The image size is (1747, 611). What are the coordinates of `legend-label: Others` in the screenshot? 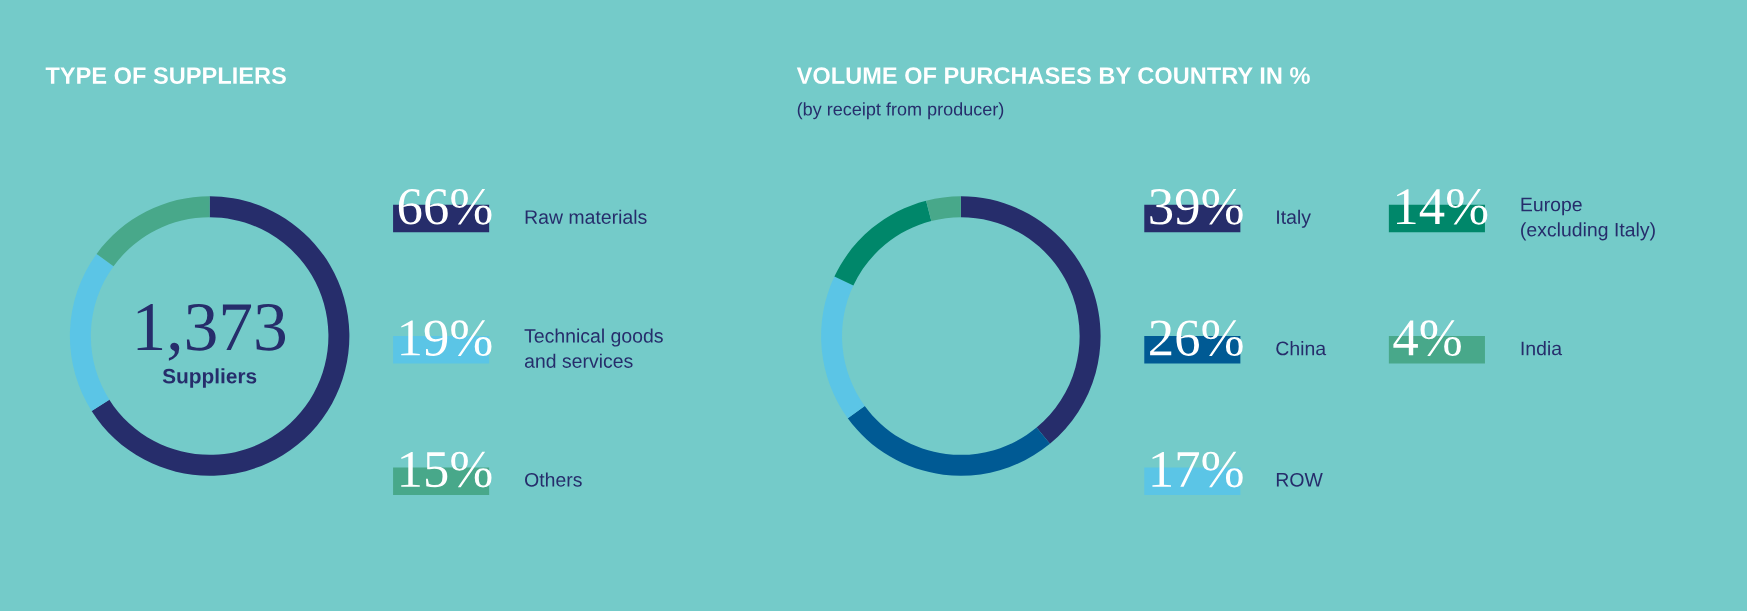 It's located at (553, 479).